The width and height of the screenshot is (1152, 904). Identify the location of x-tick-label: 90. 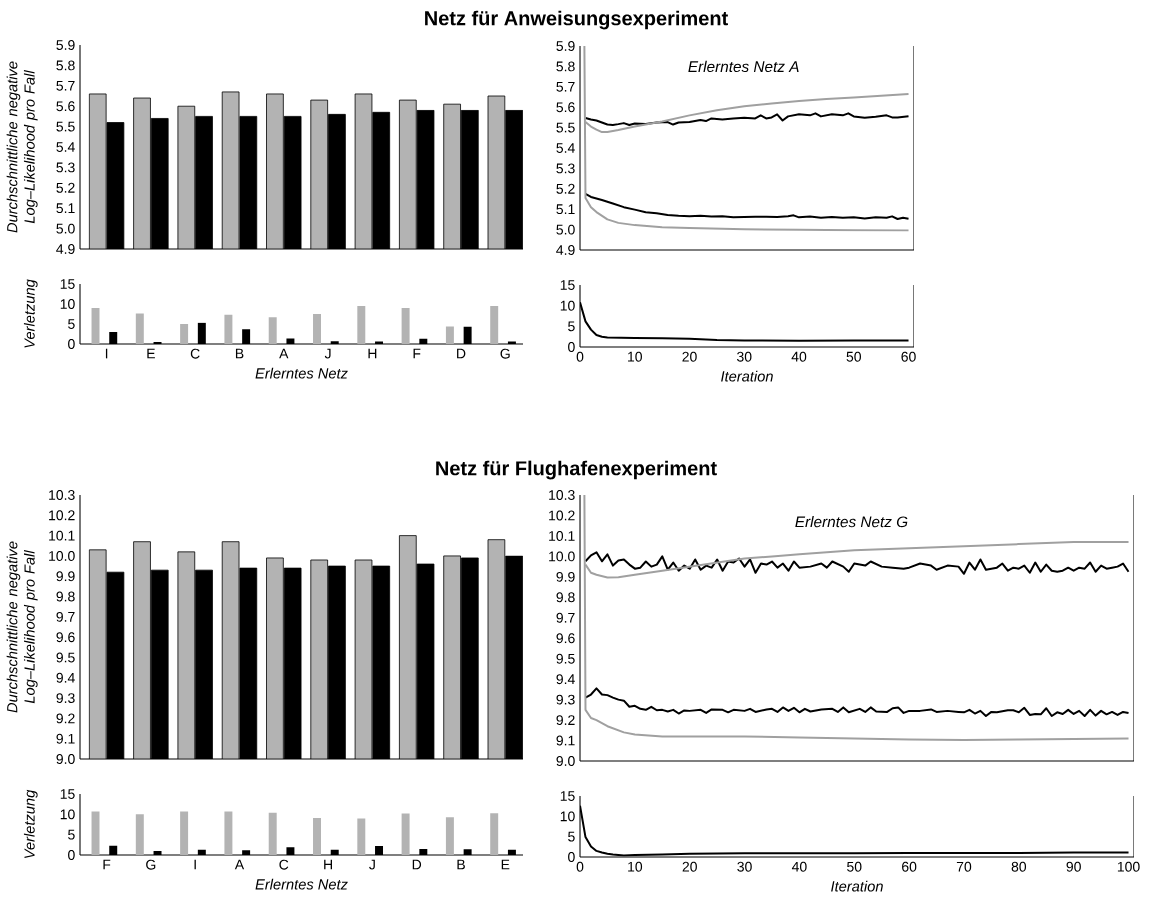
(1073, 866).